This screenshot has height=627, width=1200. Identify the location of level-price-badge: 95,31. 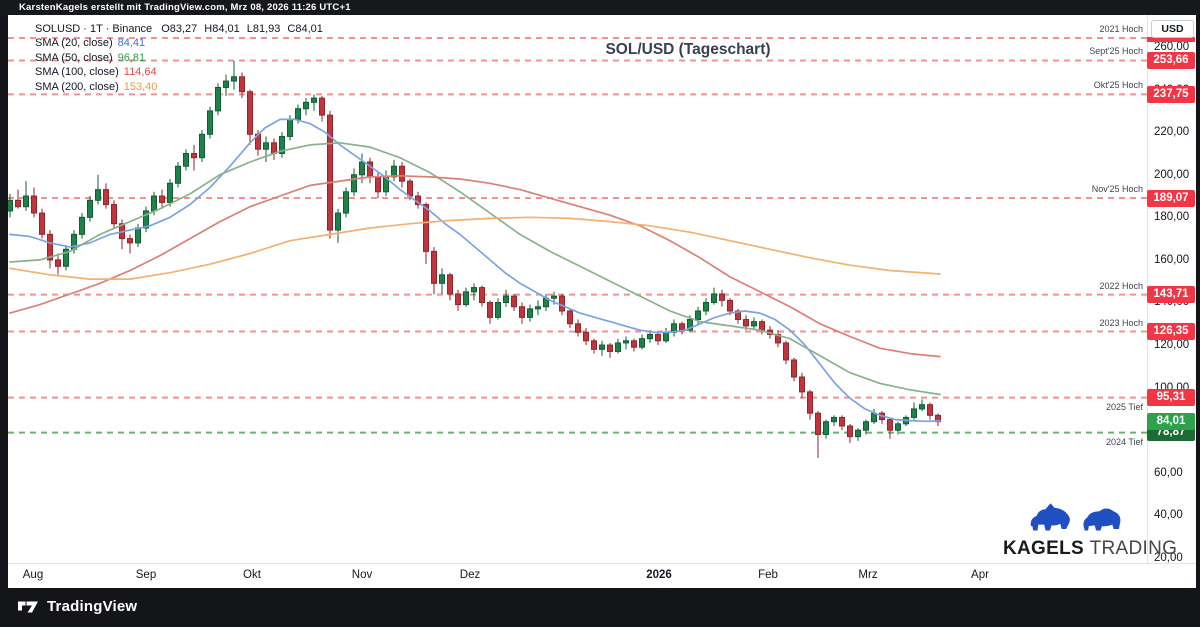
(1171, 398).